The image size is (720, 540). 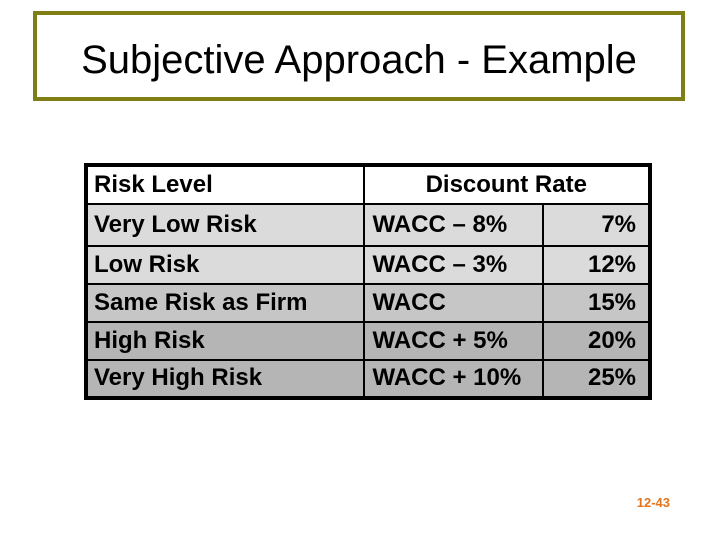 I want to click on rate-cell: 12%, so click(x=596, y=264).